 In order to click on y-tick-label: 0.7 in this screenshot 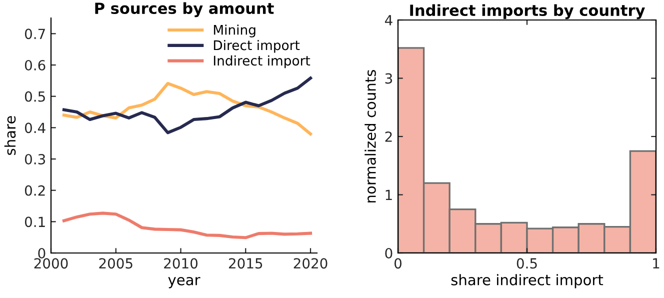, I will do `click(34, 34)`.